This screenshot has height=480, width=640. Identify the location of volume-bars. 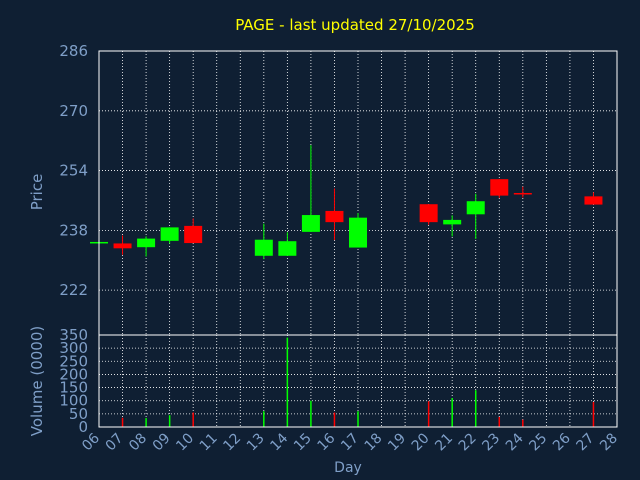
(358, 382).